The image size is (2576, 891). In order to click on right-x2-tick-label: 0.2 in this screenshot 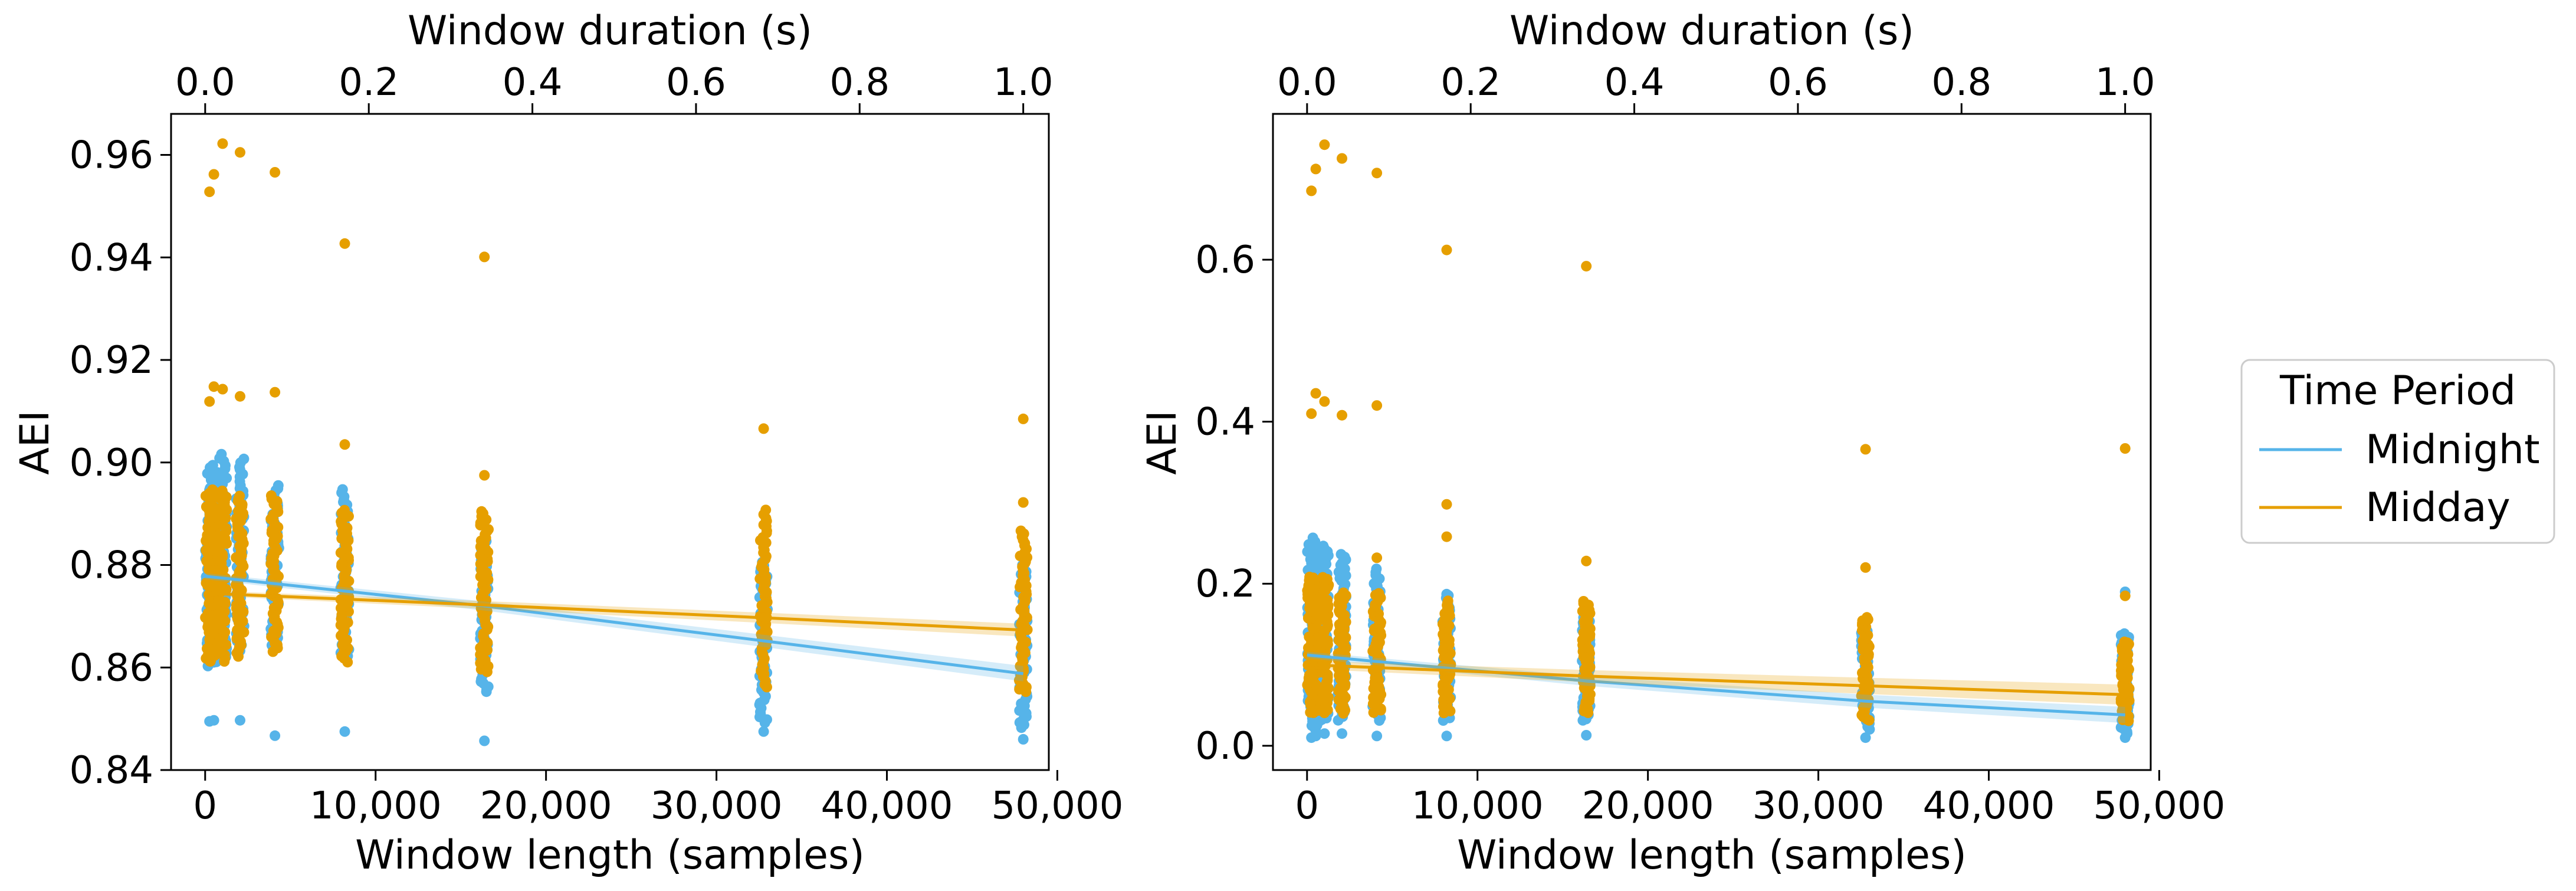, I will do `click(1470, 82)`.